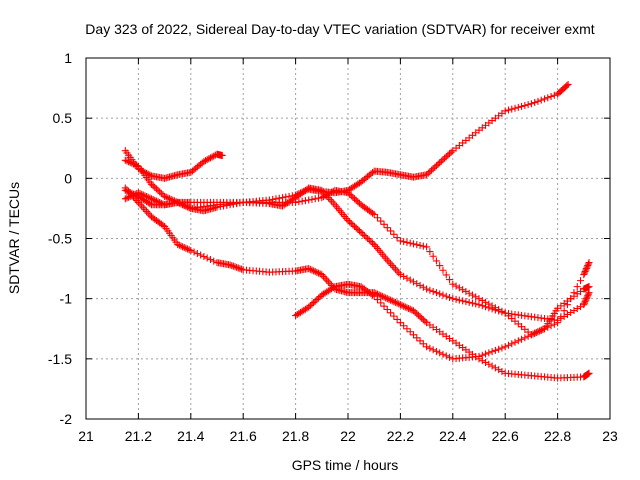  I want to click on x-tick-label: 22.2, so click(400, 436).